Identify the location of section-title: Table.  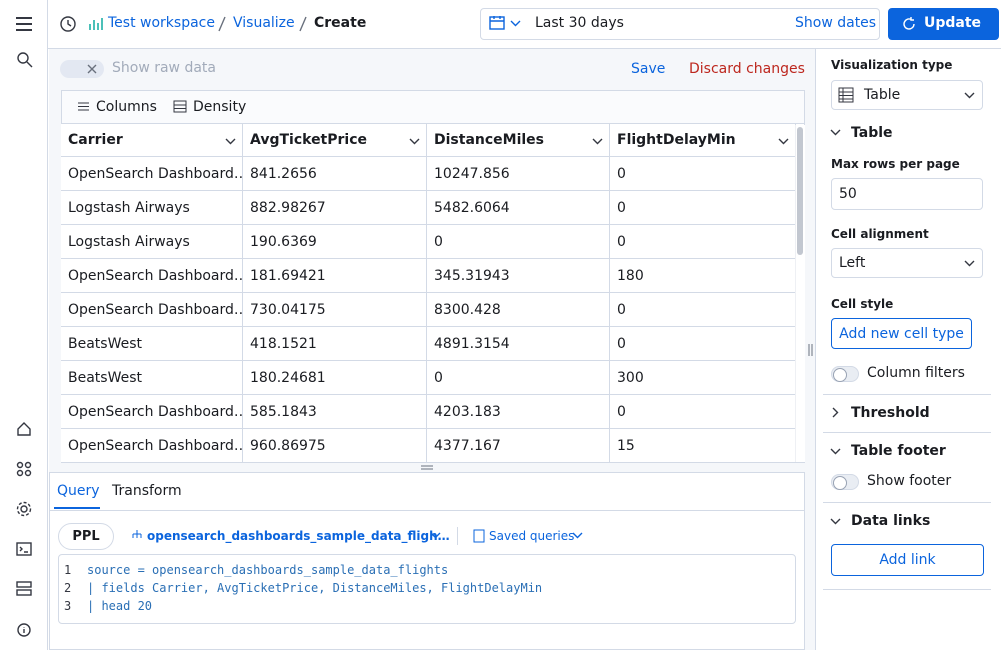
(872, 133).